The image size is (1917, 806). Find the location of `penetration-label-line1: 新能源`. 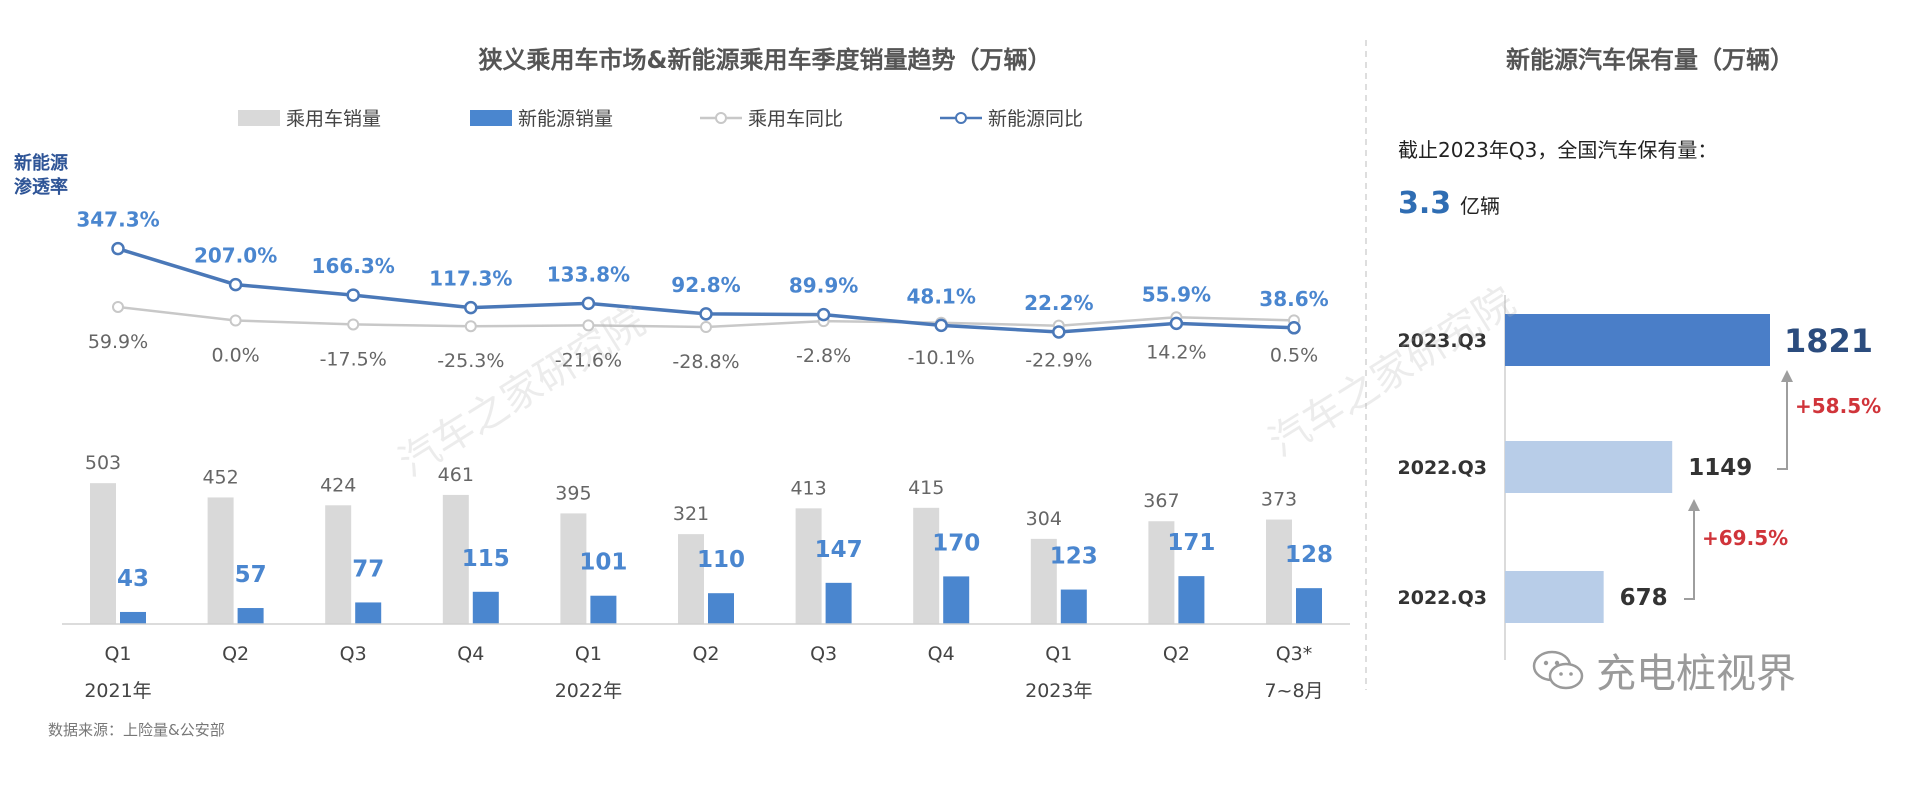

penetration-label-line1: 新能源 is located at coordinates (41, 163).